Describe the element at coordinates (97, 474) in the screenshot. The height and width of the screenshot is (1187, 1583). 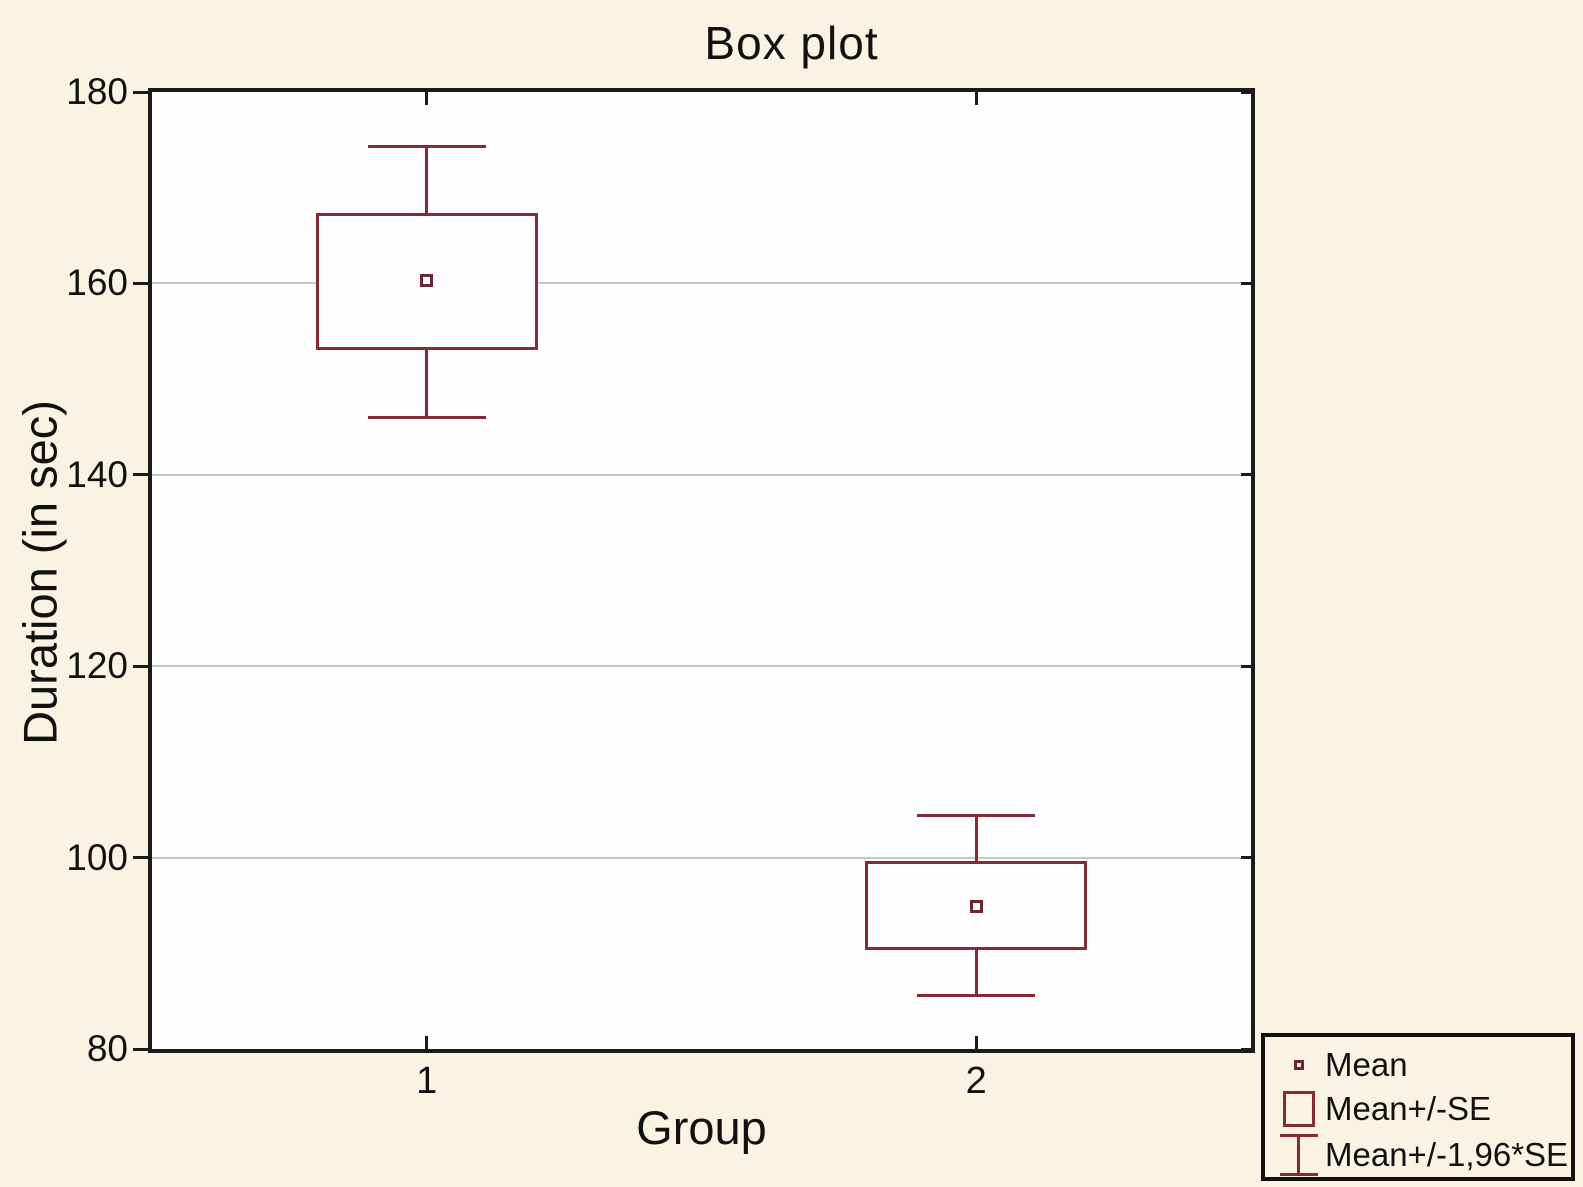
I see `y-tick-label-140: 140` at that location.